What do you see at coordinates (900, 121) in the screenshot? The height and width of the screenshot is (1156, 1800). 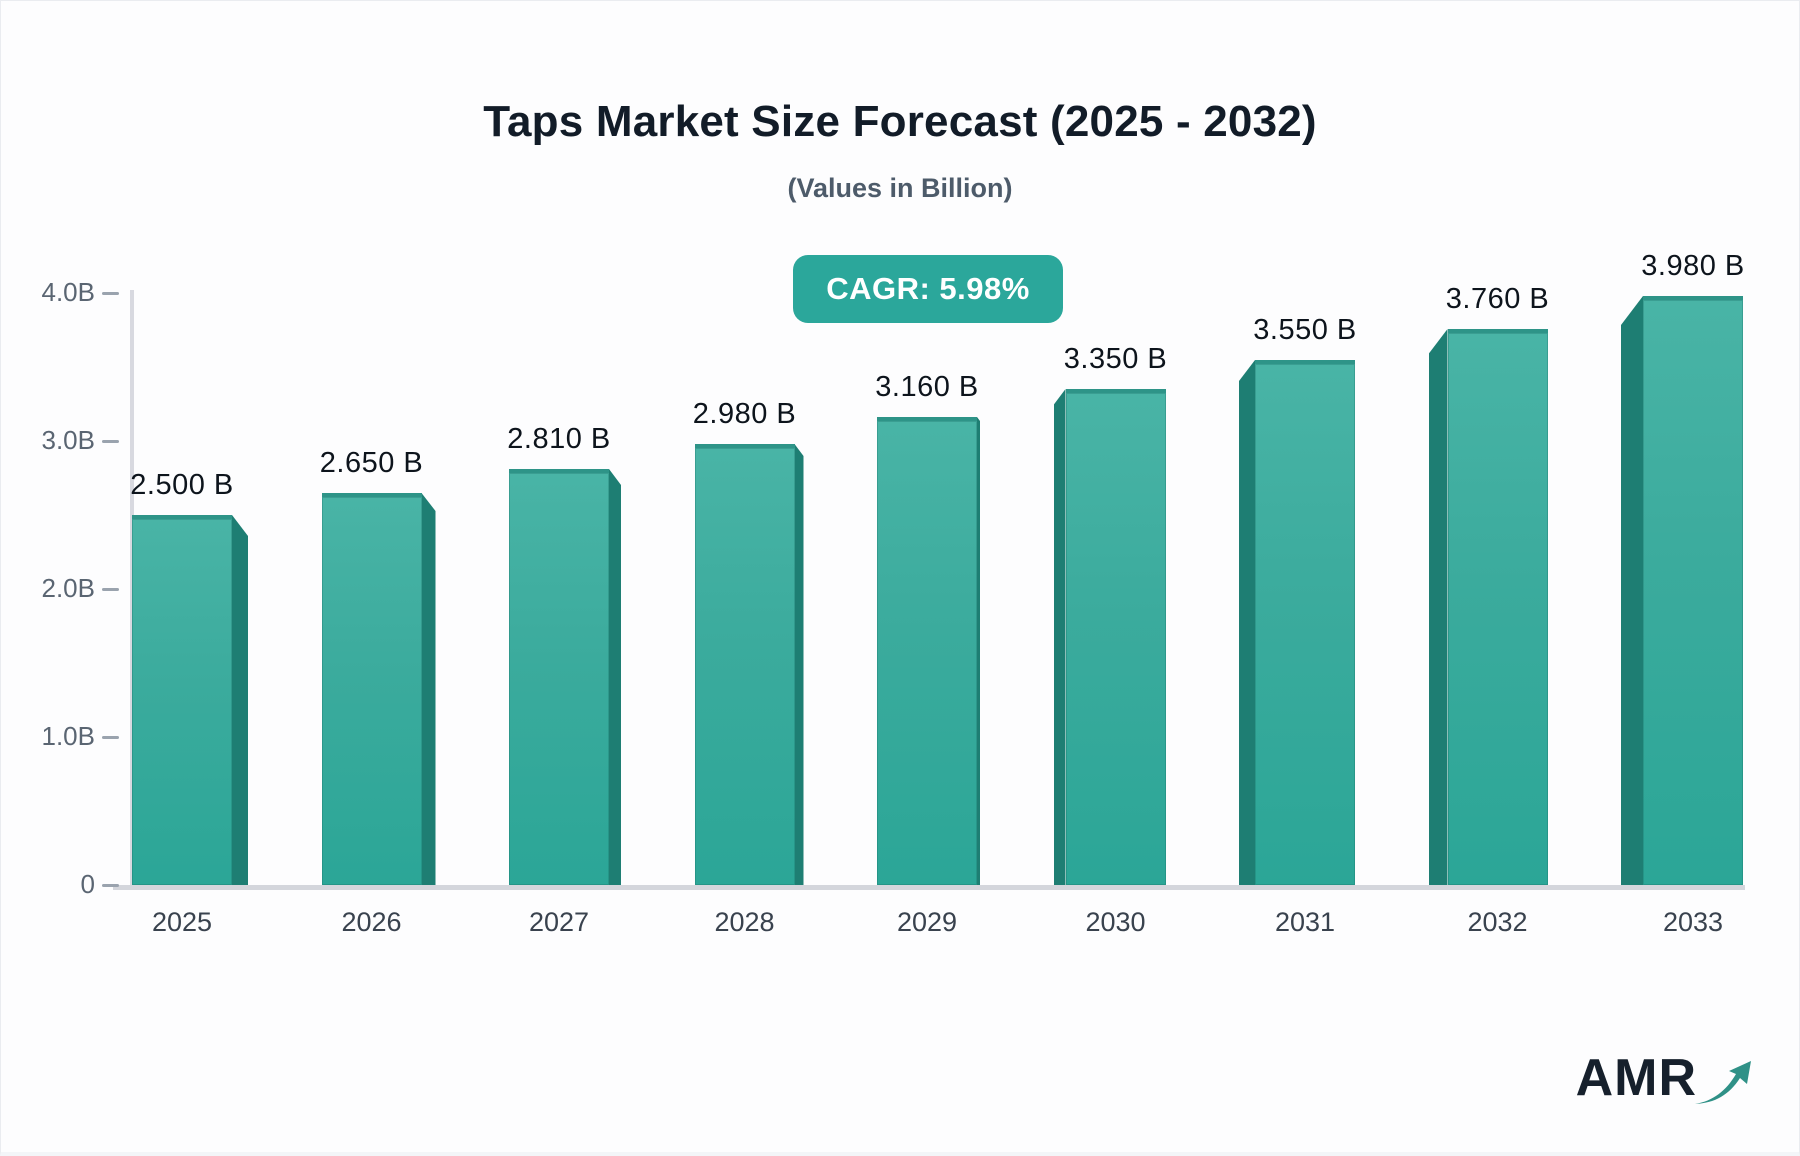 I see `chart-title: Taps Market Size Forecast (2025 - 2032)` at bounding box center [900, 121].